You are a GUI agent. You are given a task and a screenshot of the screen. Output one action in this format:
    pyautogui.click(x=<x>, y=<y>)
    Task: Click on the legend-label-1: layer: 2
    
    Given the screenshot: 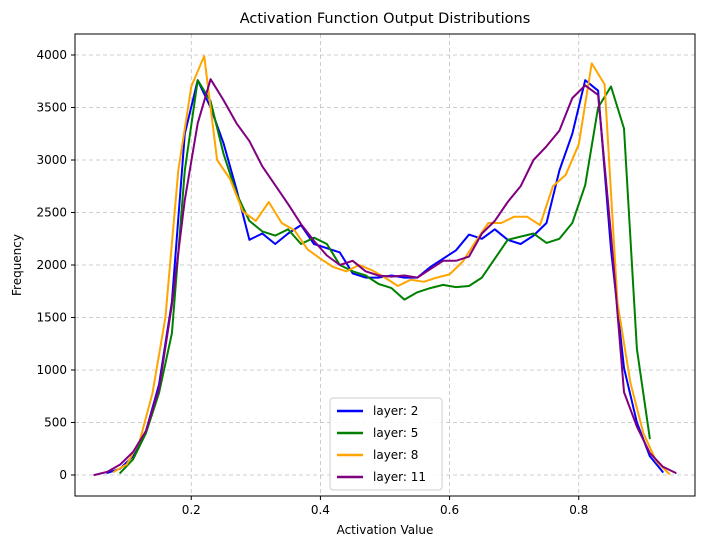 What is the action you would take?
    pyautogui.click(x=395, y=411)
    